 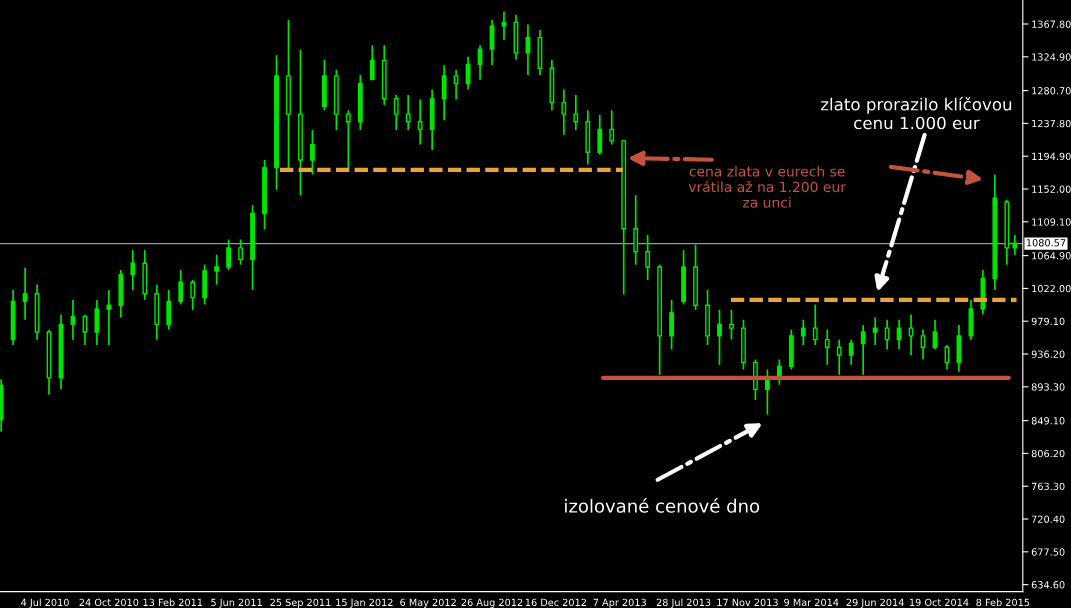 What do you see at coordinates (1051, 91) in the screenshot?
I see `y-tick-label: 1280.70` at bounding box center [1051, 91].